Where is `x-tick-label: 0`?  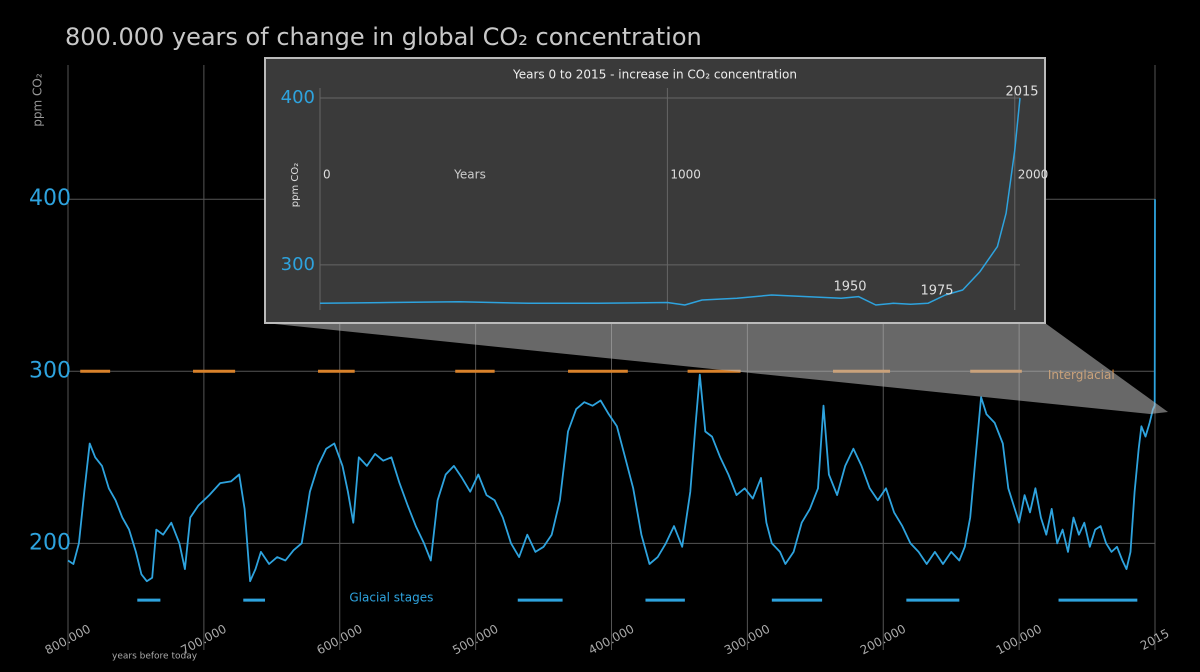
x-tick-label: 0 is located at coordinates (327, 175).